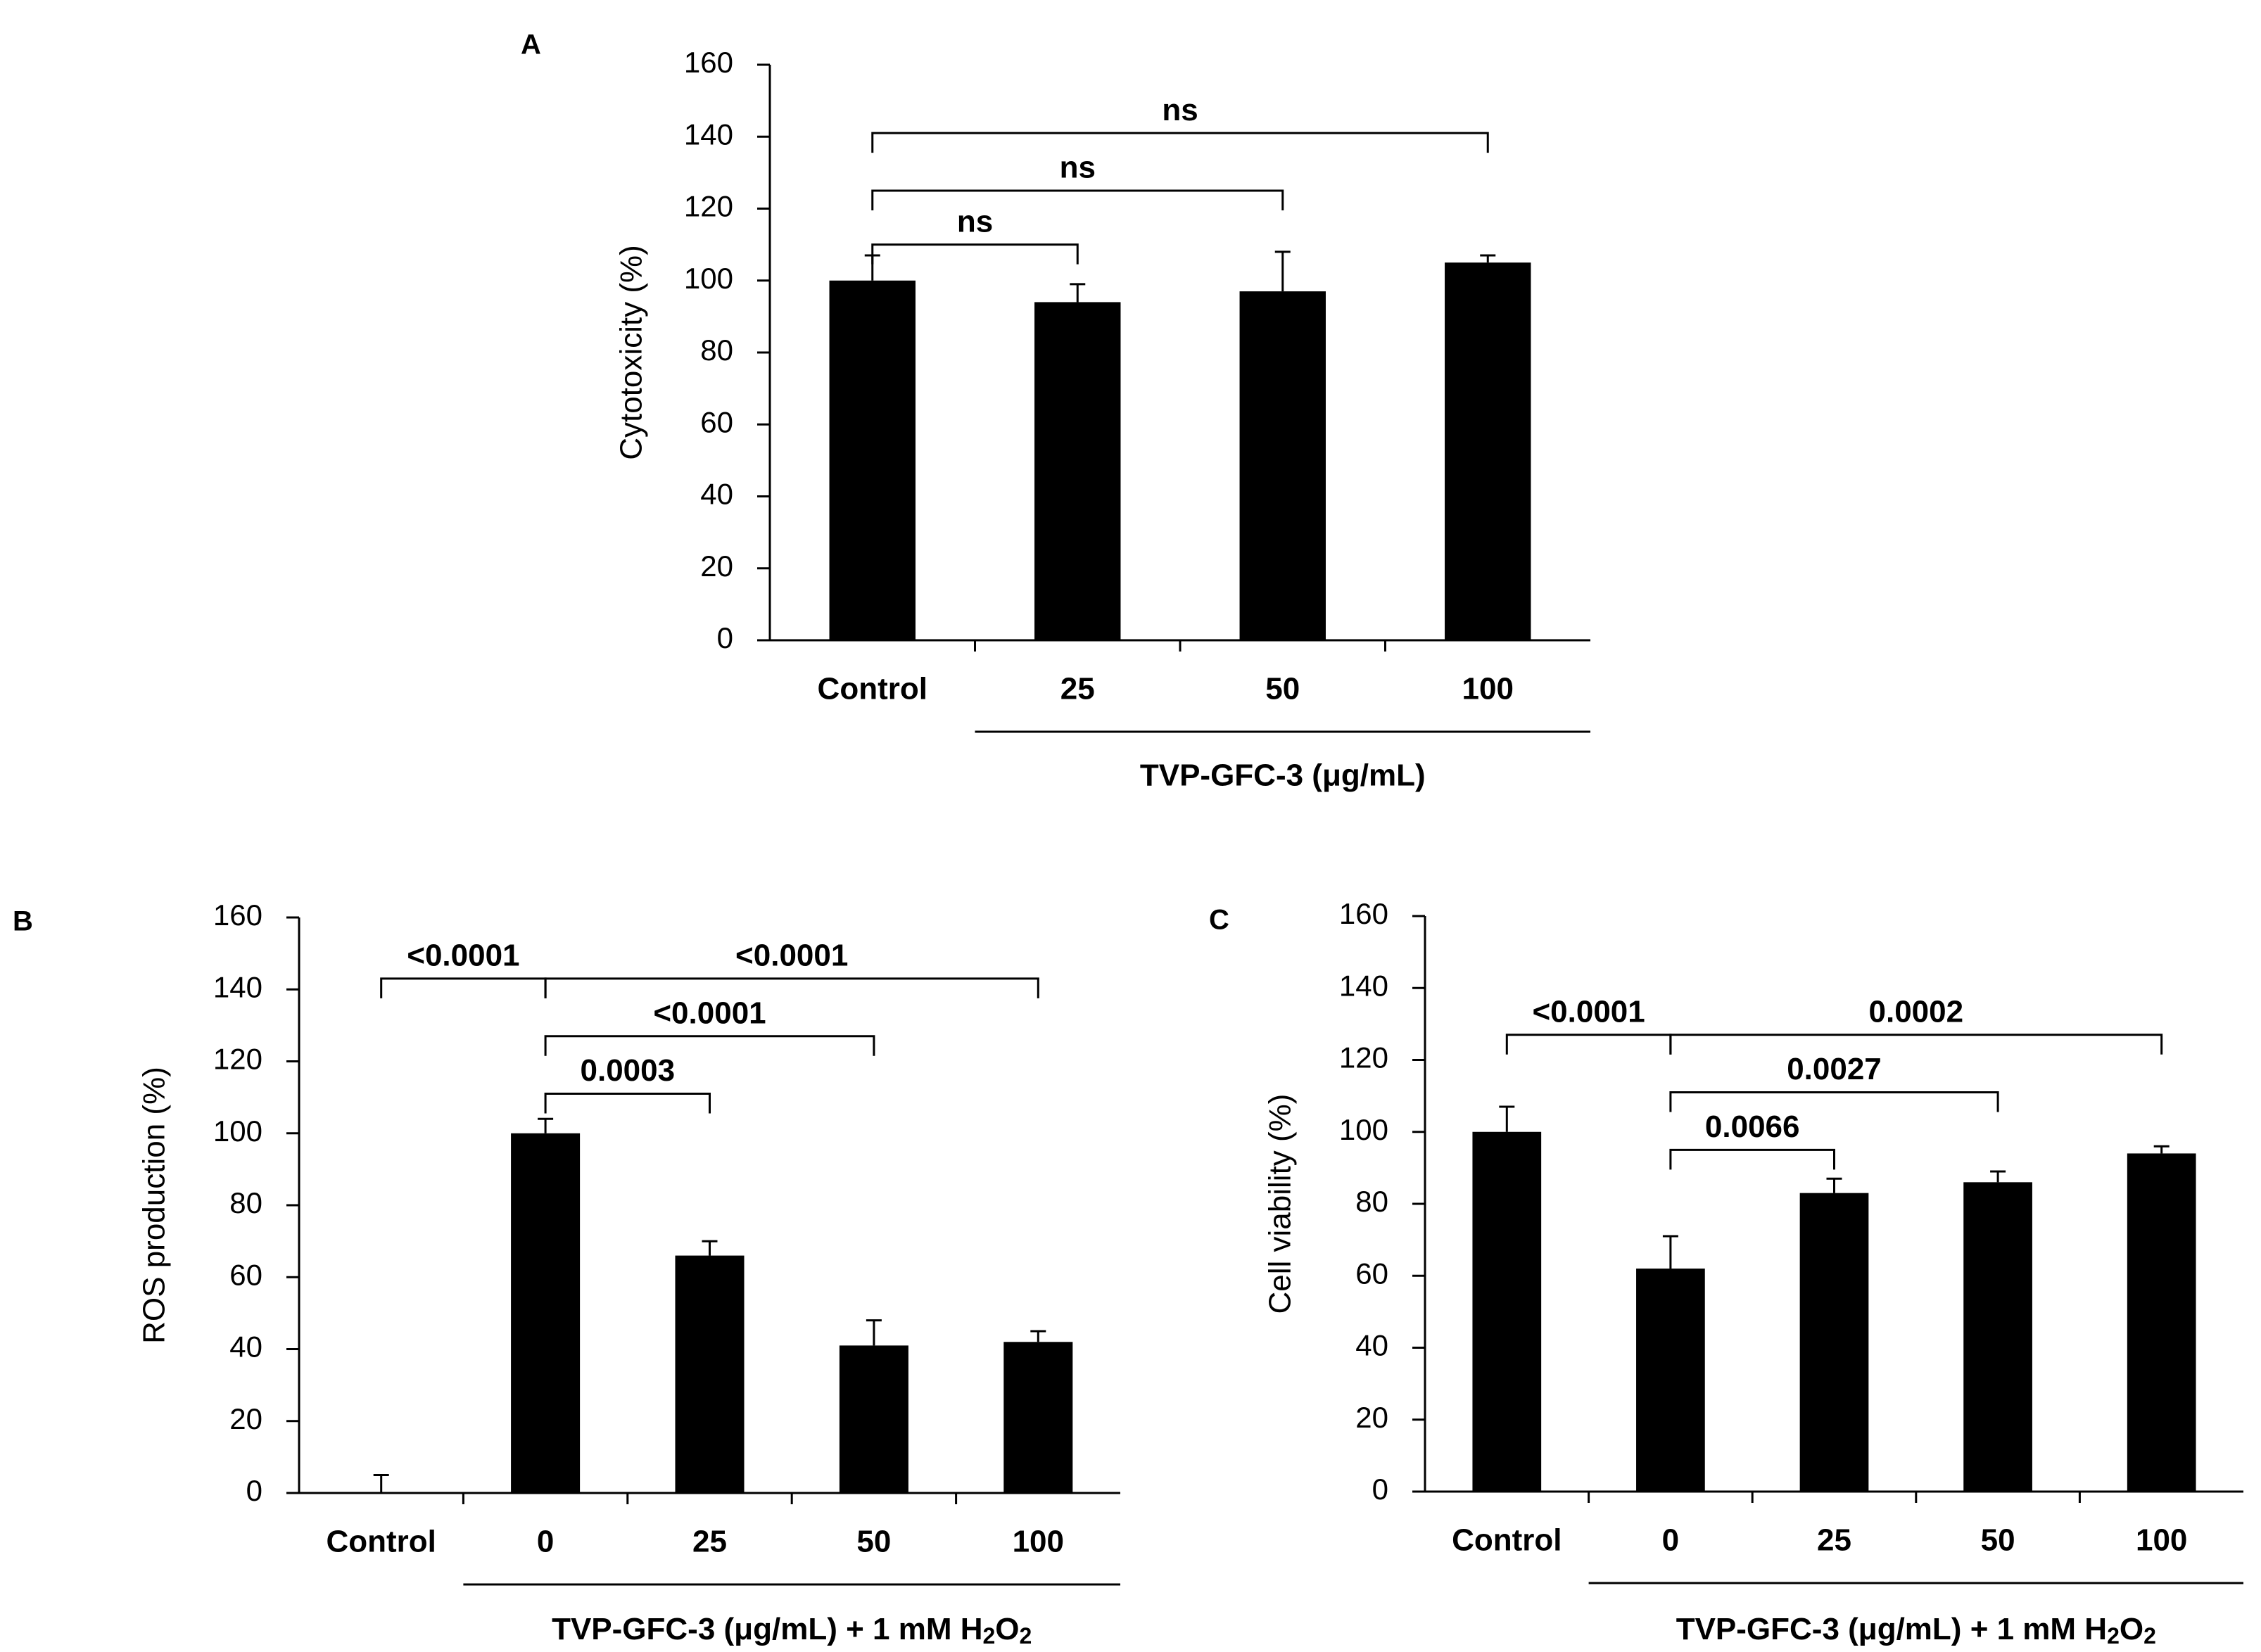 Image resolution: width=2261 pixels, height=1652 pixels. What do you see at coordinates (1834, 1069) in the screenshot?
I see `significance-label: 0.0027` at bounding box center [1834, 1069].